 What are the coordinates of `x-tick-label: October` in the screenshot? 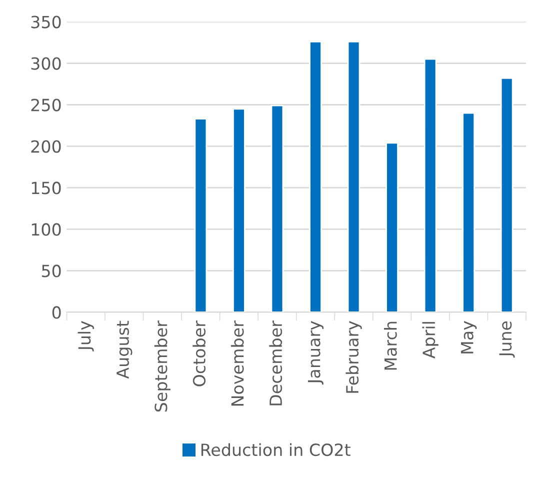 It's located at (199, 353).